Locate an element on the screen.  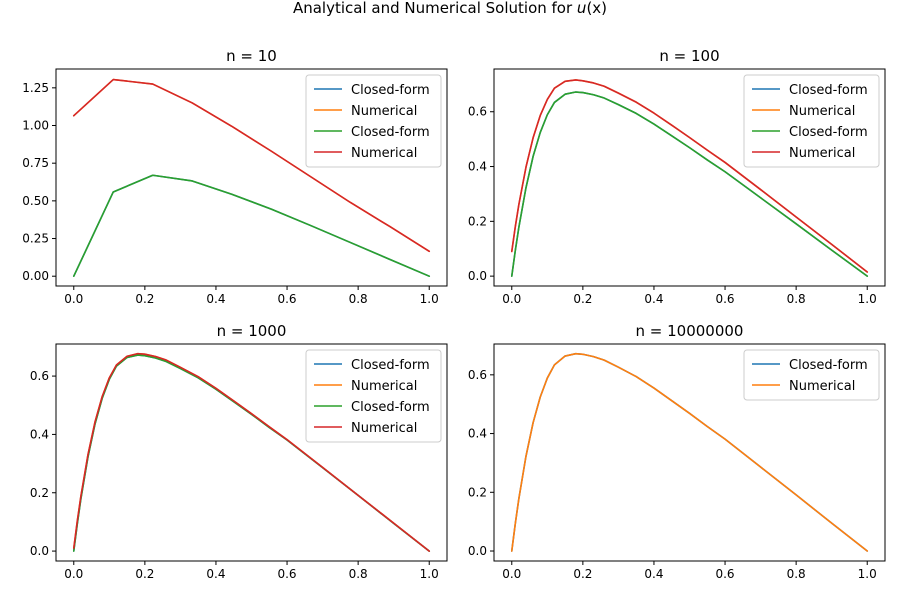
subplot-title: n = 100 is located at coordinates (689, 56).